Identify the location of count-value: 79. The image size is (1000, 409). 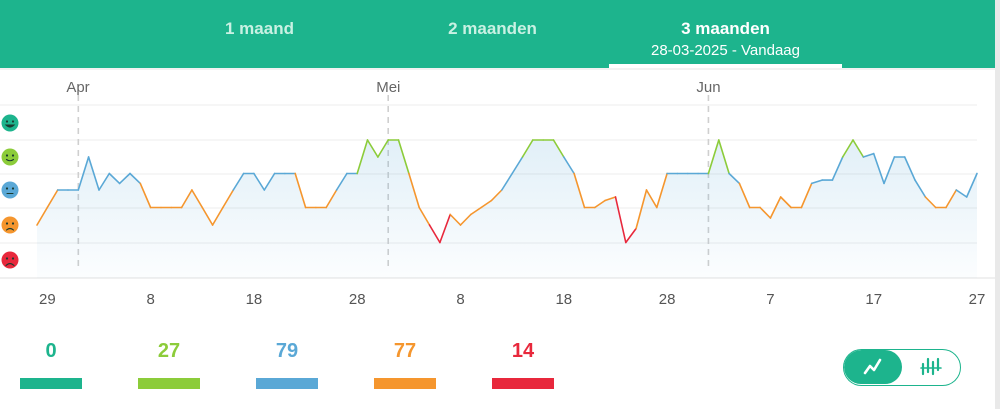
(287, 351).